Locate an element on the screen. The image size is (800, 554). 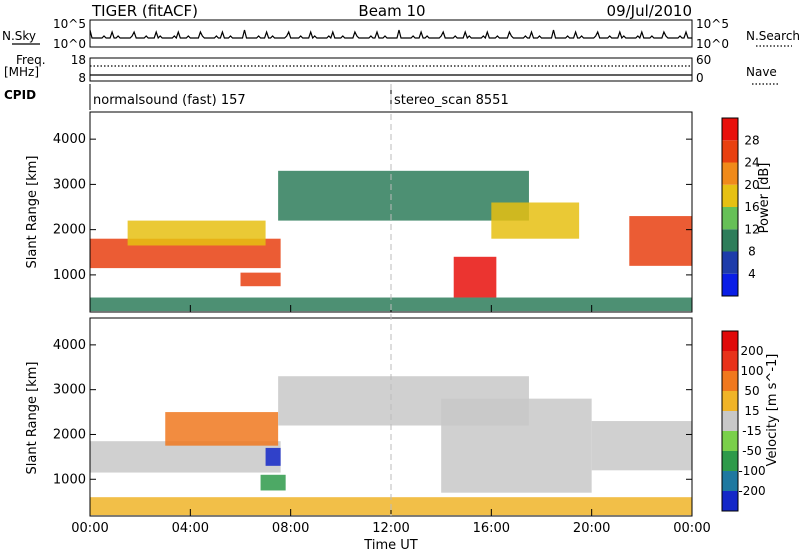
colorbar-tick-label: -100 is located at coordinates (751, 471).